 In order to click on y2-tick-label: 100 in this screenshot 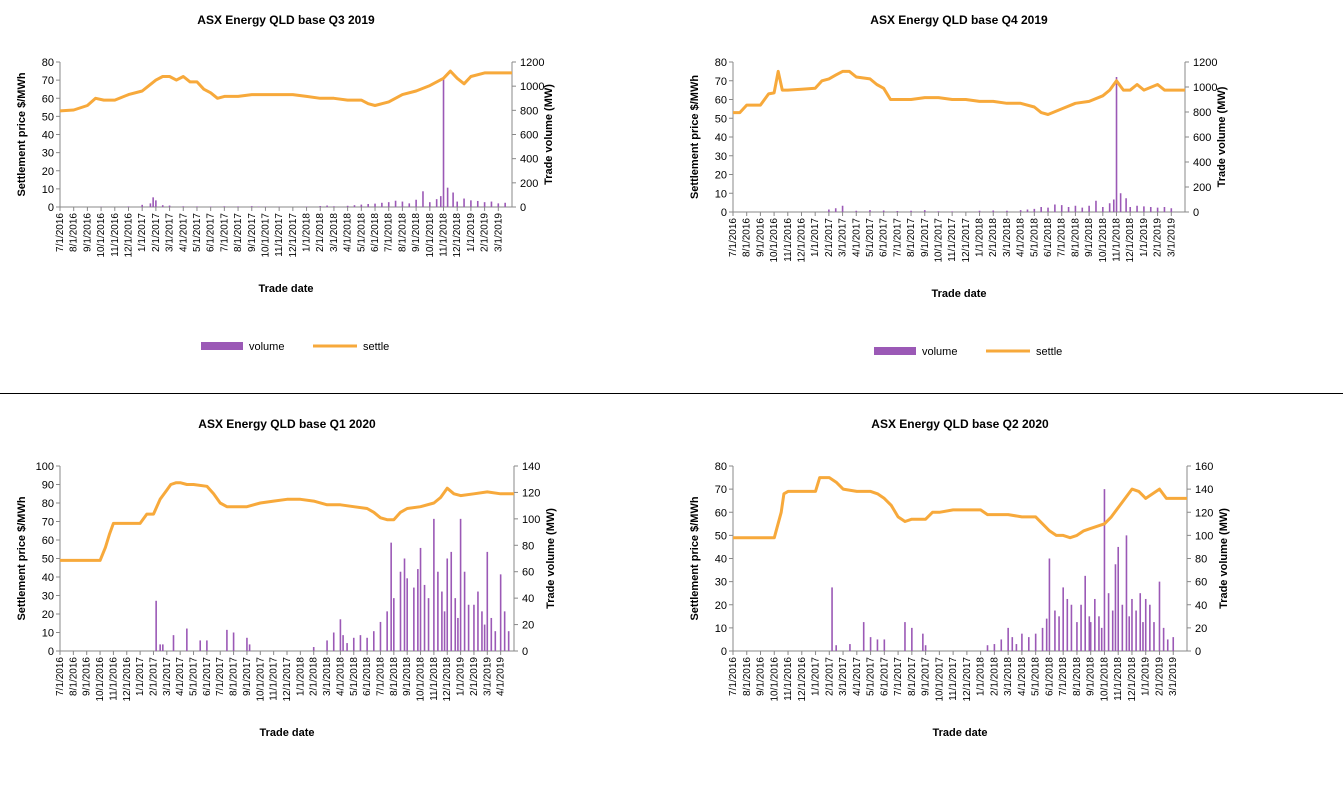, I will do `click(531, 520)`.